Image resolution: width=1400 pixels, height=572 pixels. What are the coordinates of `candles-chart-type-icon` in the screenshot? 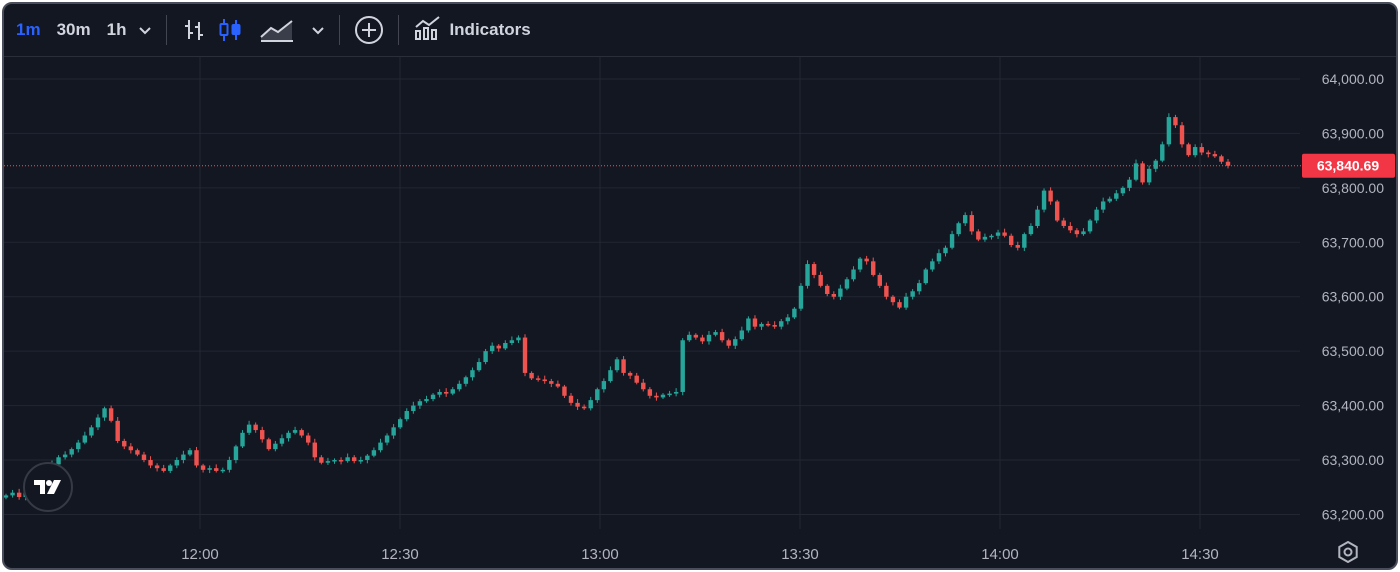 It's located at (230, 30).